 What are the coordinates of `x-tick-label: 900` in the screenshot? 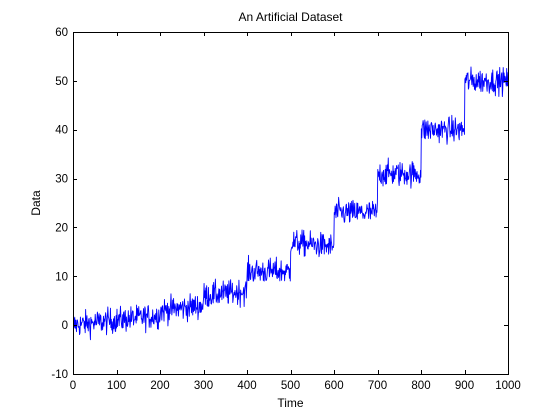 It's located at (464, 386).